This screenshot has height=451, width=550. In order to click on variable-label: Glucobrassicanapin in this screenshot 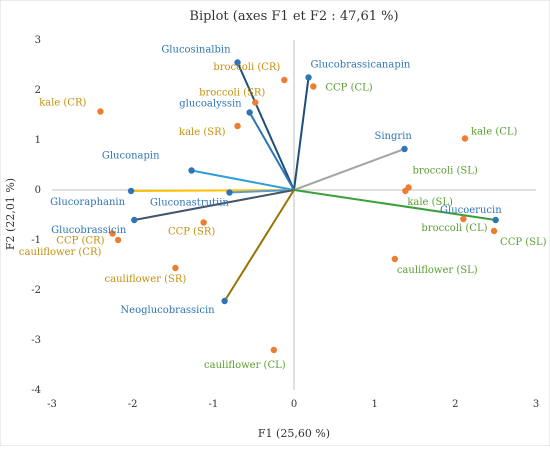, I will do `click(361, 65)`.